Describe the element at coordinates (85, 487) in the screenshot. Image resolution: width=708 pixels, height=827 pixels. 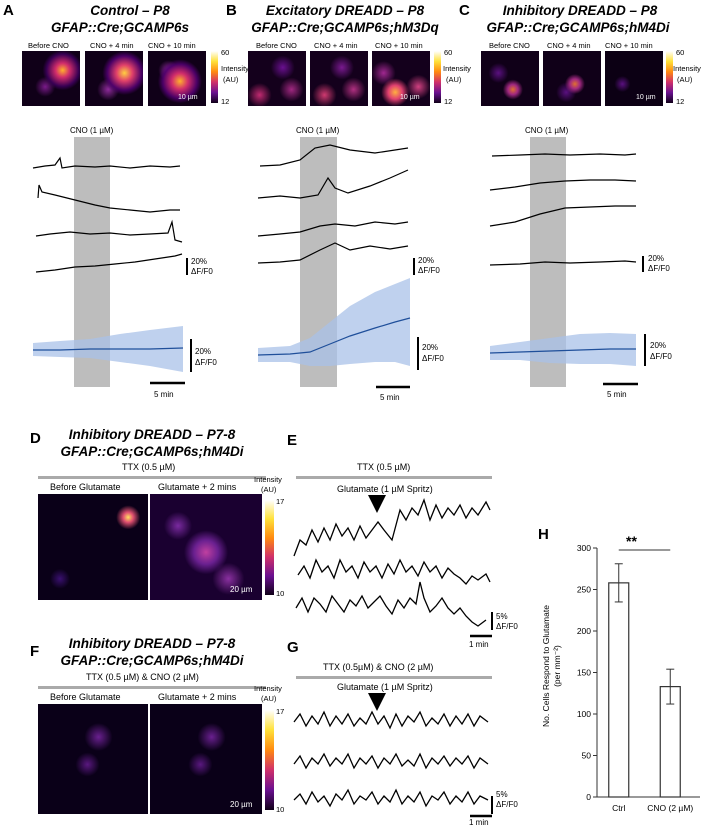
I see `panel-d-img-label-1: Before Glutamate` at that location.